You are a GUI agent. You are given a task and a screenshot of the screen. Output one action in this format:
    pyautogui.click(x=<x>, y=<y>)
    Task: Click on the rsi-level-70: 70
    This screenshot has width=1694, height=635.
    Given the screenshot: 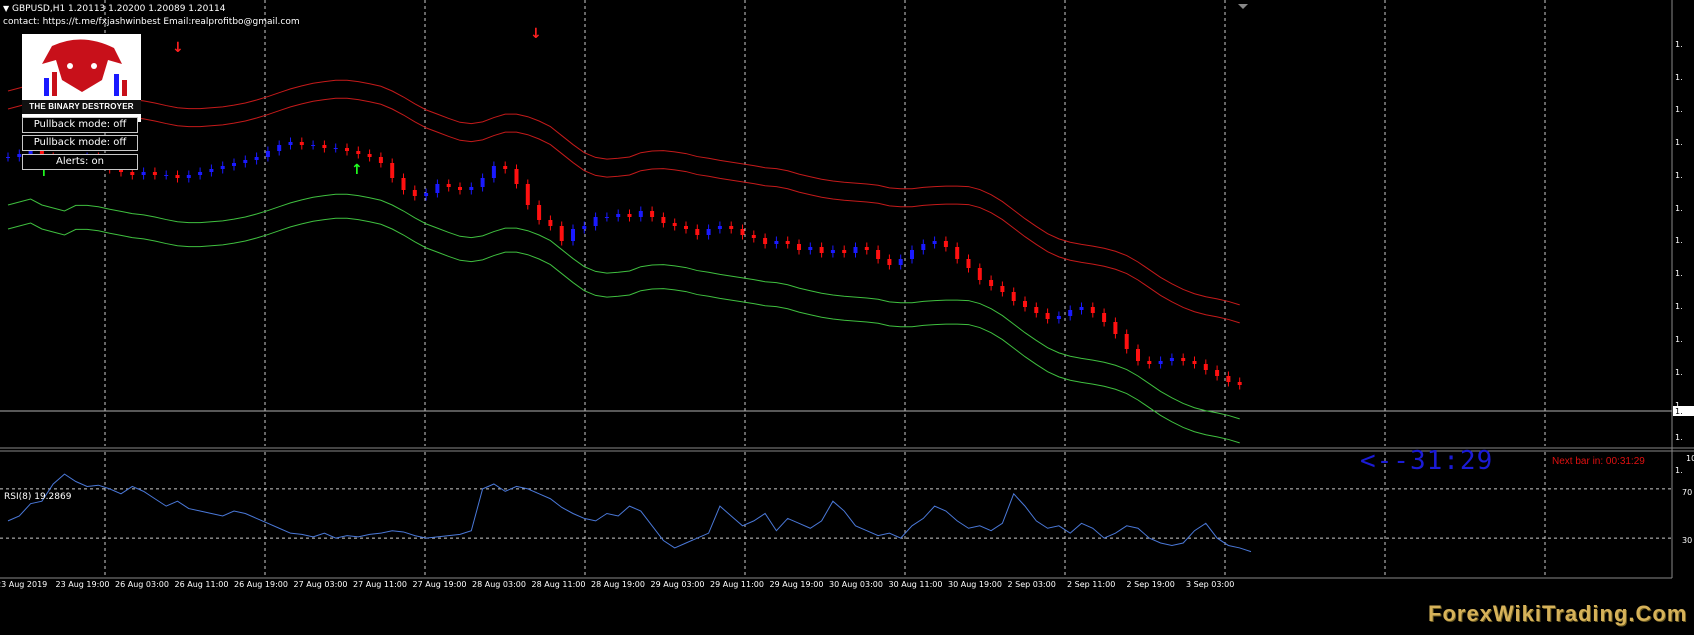 What is the action you would take?
    pyautogui.click(x=1687, y=492)
    